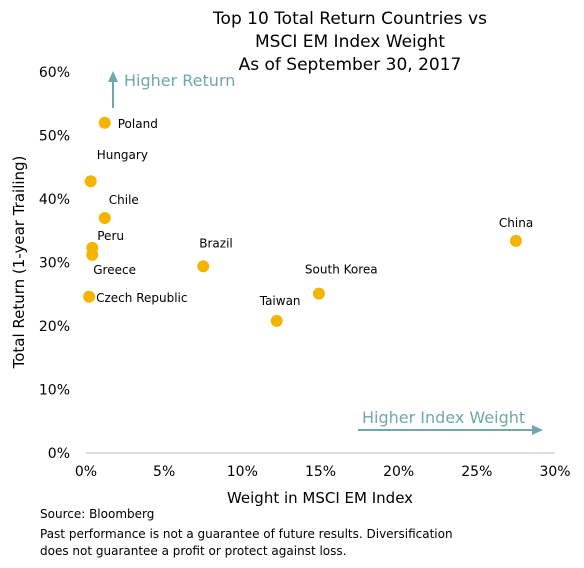 Image resolution: width=584 pixels, height=568 pixels. What do you see at coordinates (203, 266) in the screenshot?
I see `point-brazil` at bounding box center [203, 266].